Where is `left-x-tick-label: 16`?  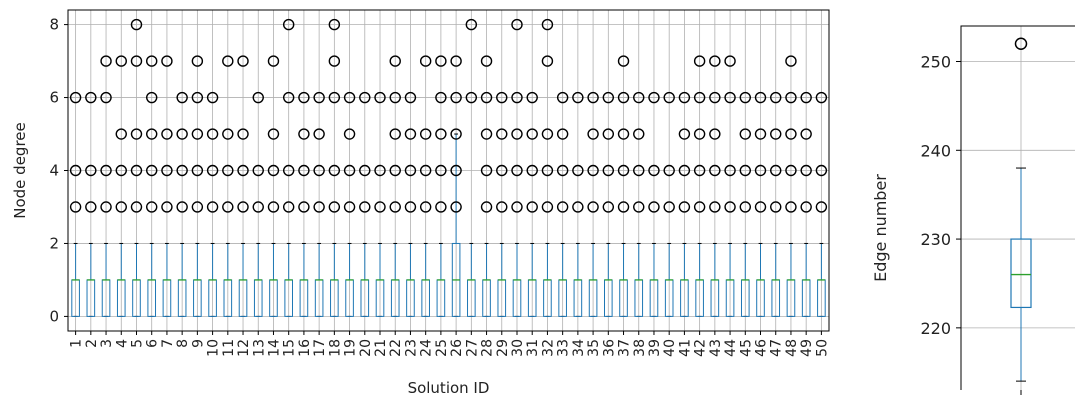 left-x-tick-label: 16 is located at coordinates (305, 348).